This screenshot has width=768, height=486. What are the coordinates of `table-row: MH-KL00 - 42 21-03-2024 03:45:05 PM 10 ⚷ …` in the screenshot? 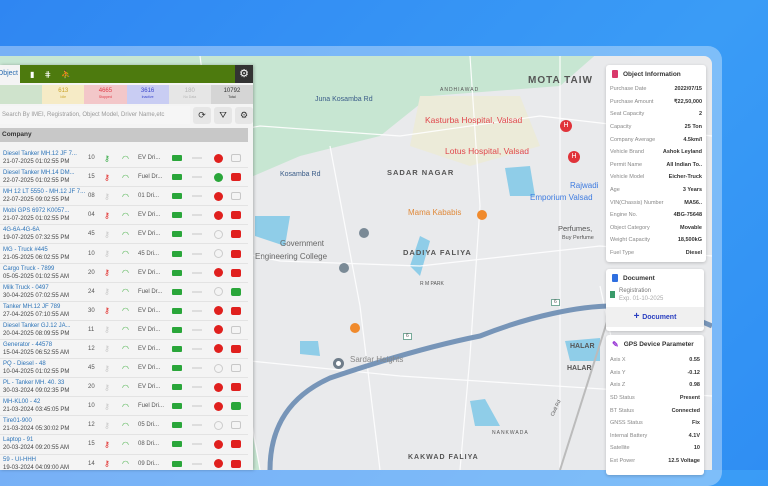 It's located at (124, 407).